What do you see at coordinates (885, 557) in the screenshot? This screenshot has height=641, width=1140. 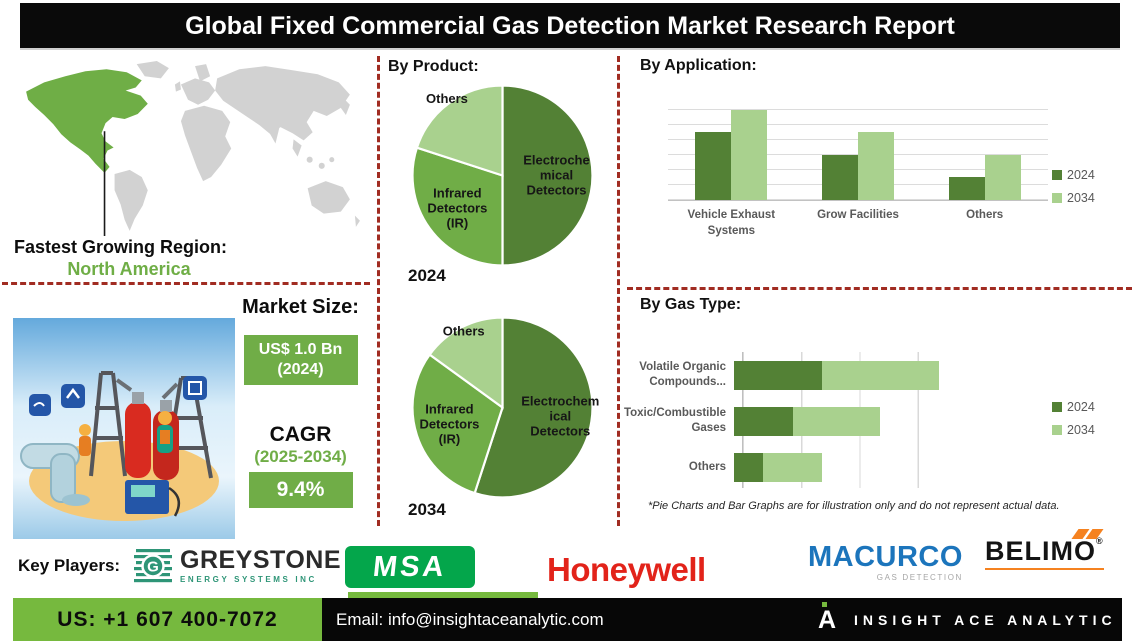 I see `macurco-wordmark: MACURCO` at bounding box center [885, 557].